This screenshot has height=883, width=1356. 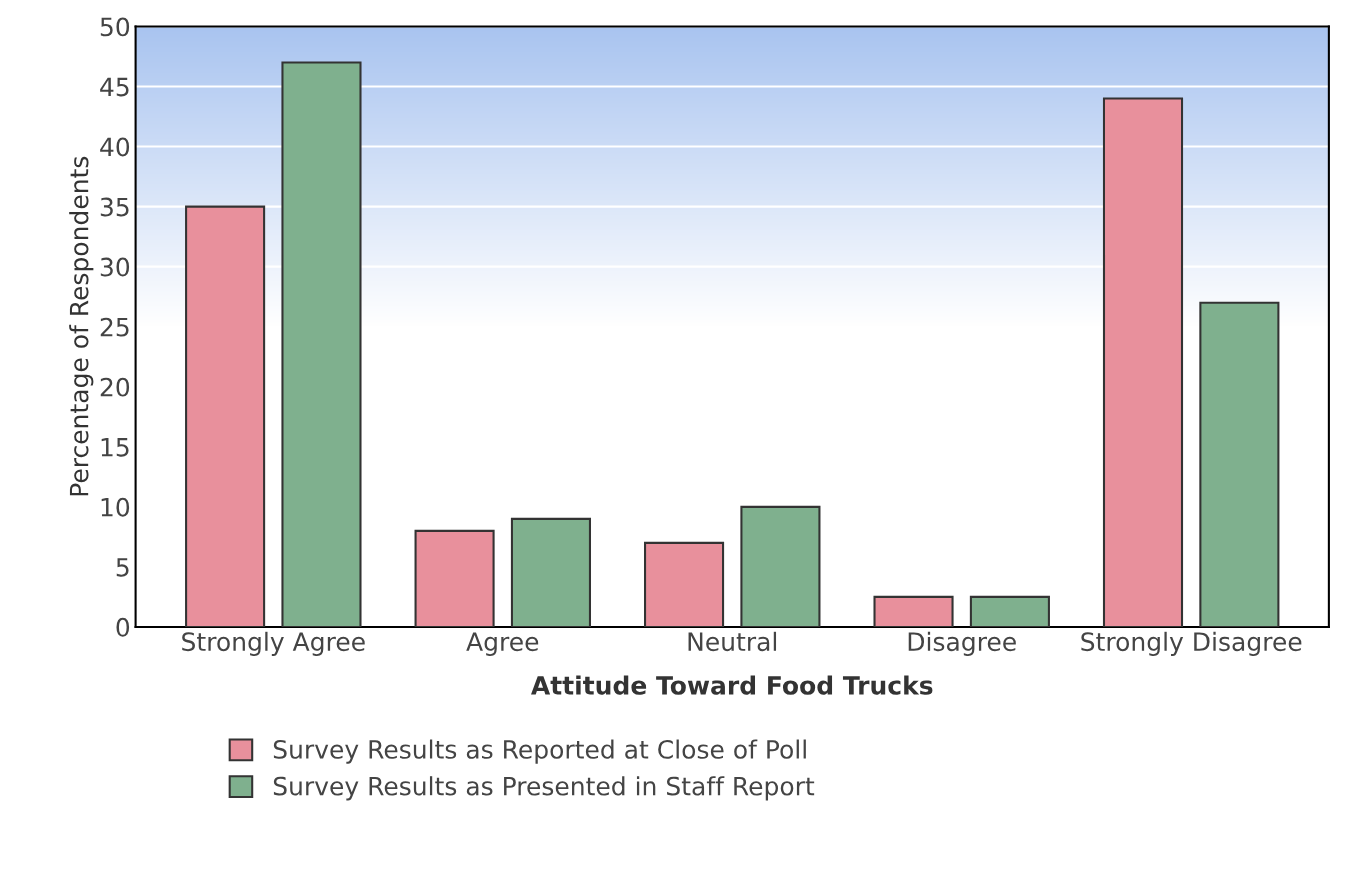 What do you see at coordinates (115, 147) in the screenshot?
I see `y-tick-label: 40` at bounding box center [115, 147].